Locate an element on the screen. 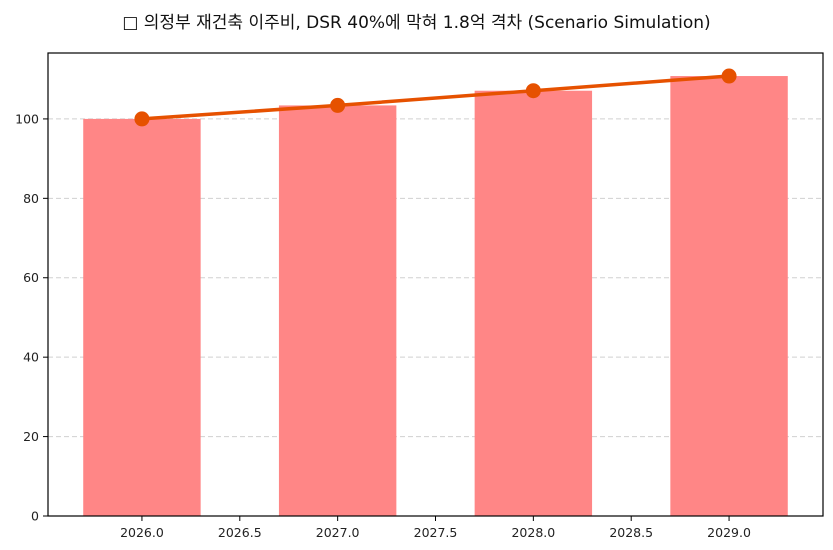  y-tick-label: 20 is located at coordinates (31, 436).